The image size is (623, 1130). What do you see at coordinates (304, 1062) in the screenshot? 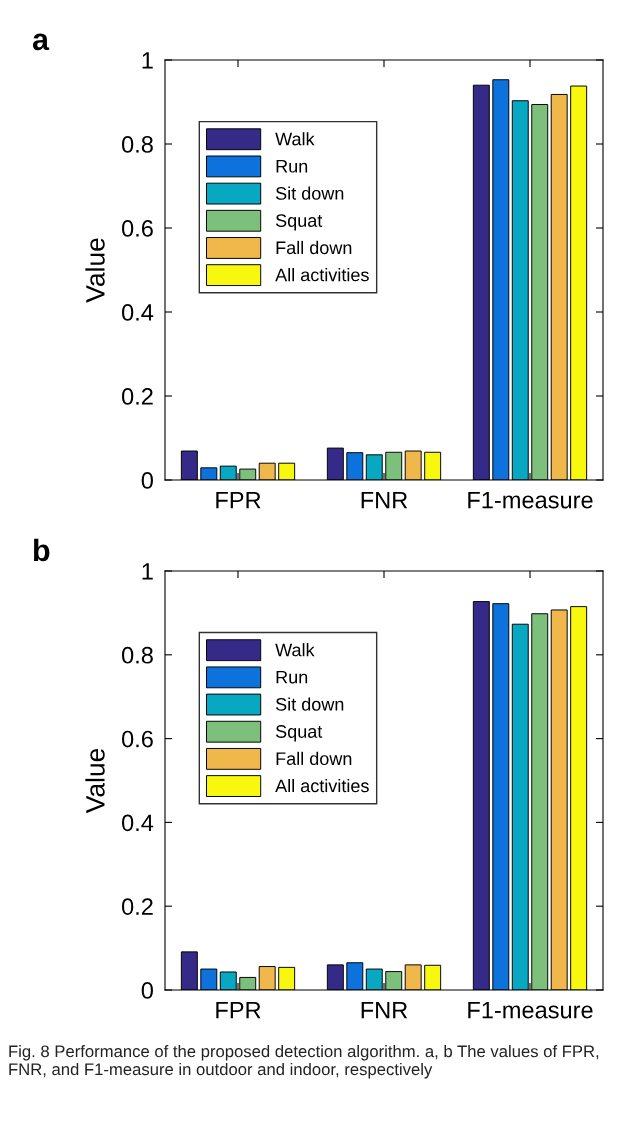
I see `caption: Fig. 8 Performance of the proposed detection algorithm. a, b The values of FPR, FNR, and F1-measure in outdoor and indoor, respectively` at bounding box center [304, 1062].